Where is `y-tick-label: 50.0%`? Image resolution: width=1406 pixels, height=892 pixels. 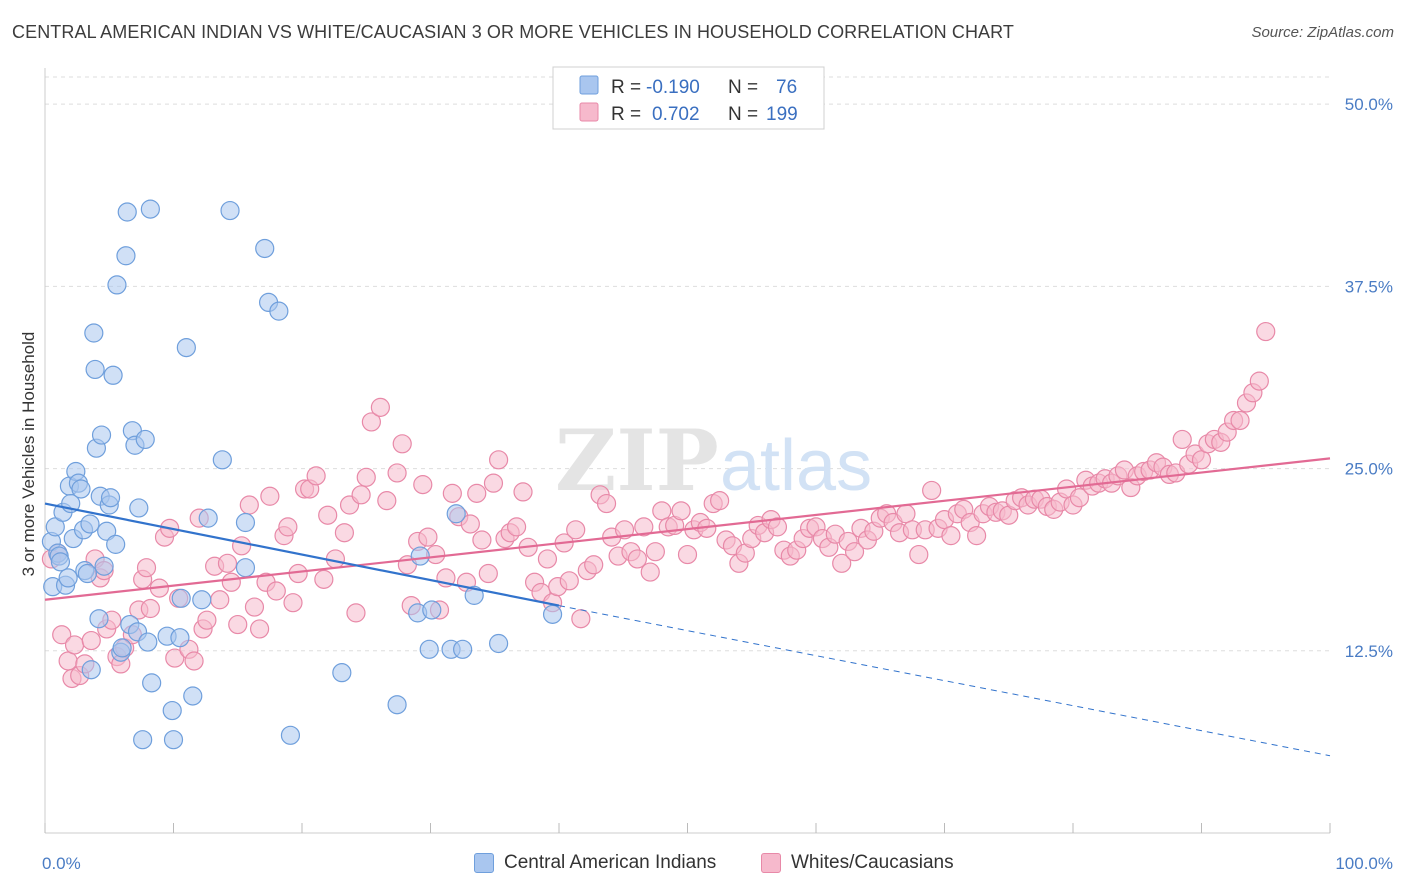 y-tick-label: 50.0% is located at coordinates (1369, 104).